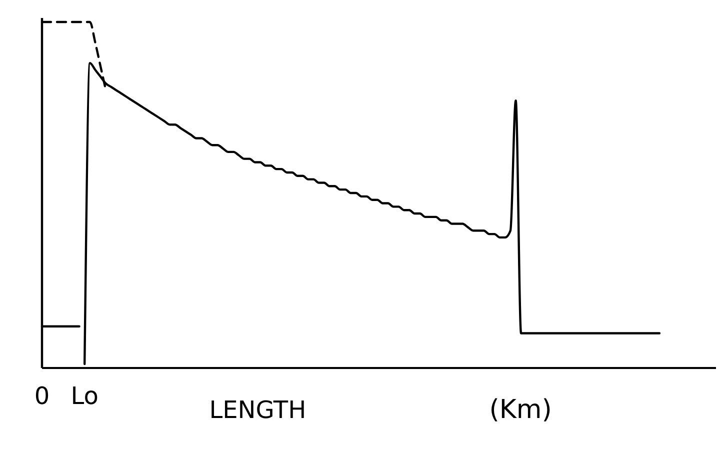 This screenshot has width=728, height=452. I want to click on text: (Km), so click(520, 410).